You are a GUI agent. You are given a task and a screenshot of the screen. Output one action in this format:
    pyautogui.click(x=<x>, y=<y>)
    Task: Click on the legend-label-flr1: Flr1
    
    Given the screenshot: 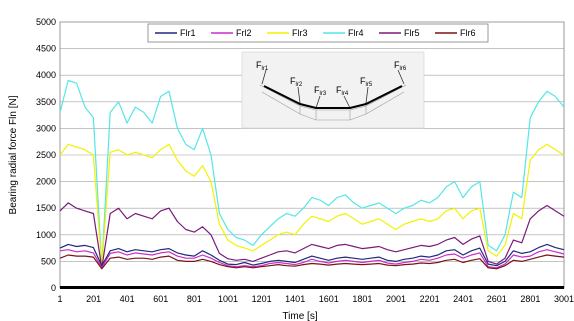 What is the action you would take?
    pyautogui.click(x=188, y=33)
    